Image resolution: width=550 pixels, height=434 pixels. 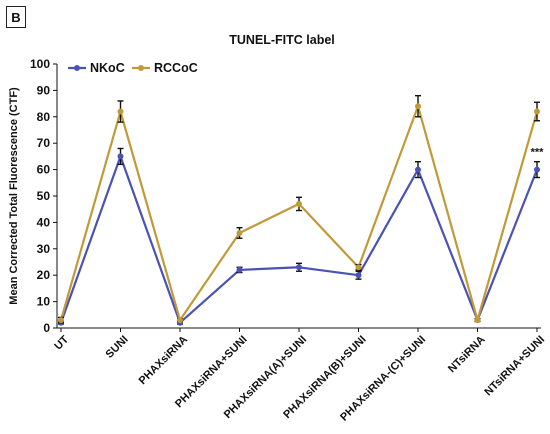 I want to click on y-tick-label: 10, so click(x=44, y=302).